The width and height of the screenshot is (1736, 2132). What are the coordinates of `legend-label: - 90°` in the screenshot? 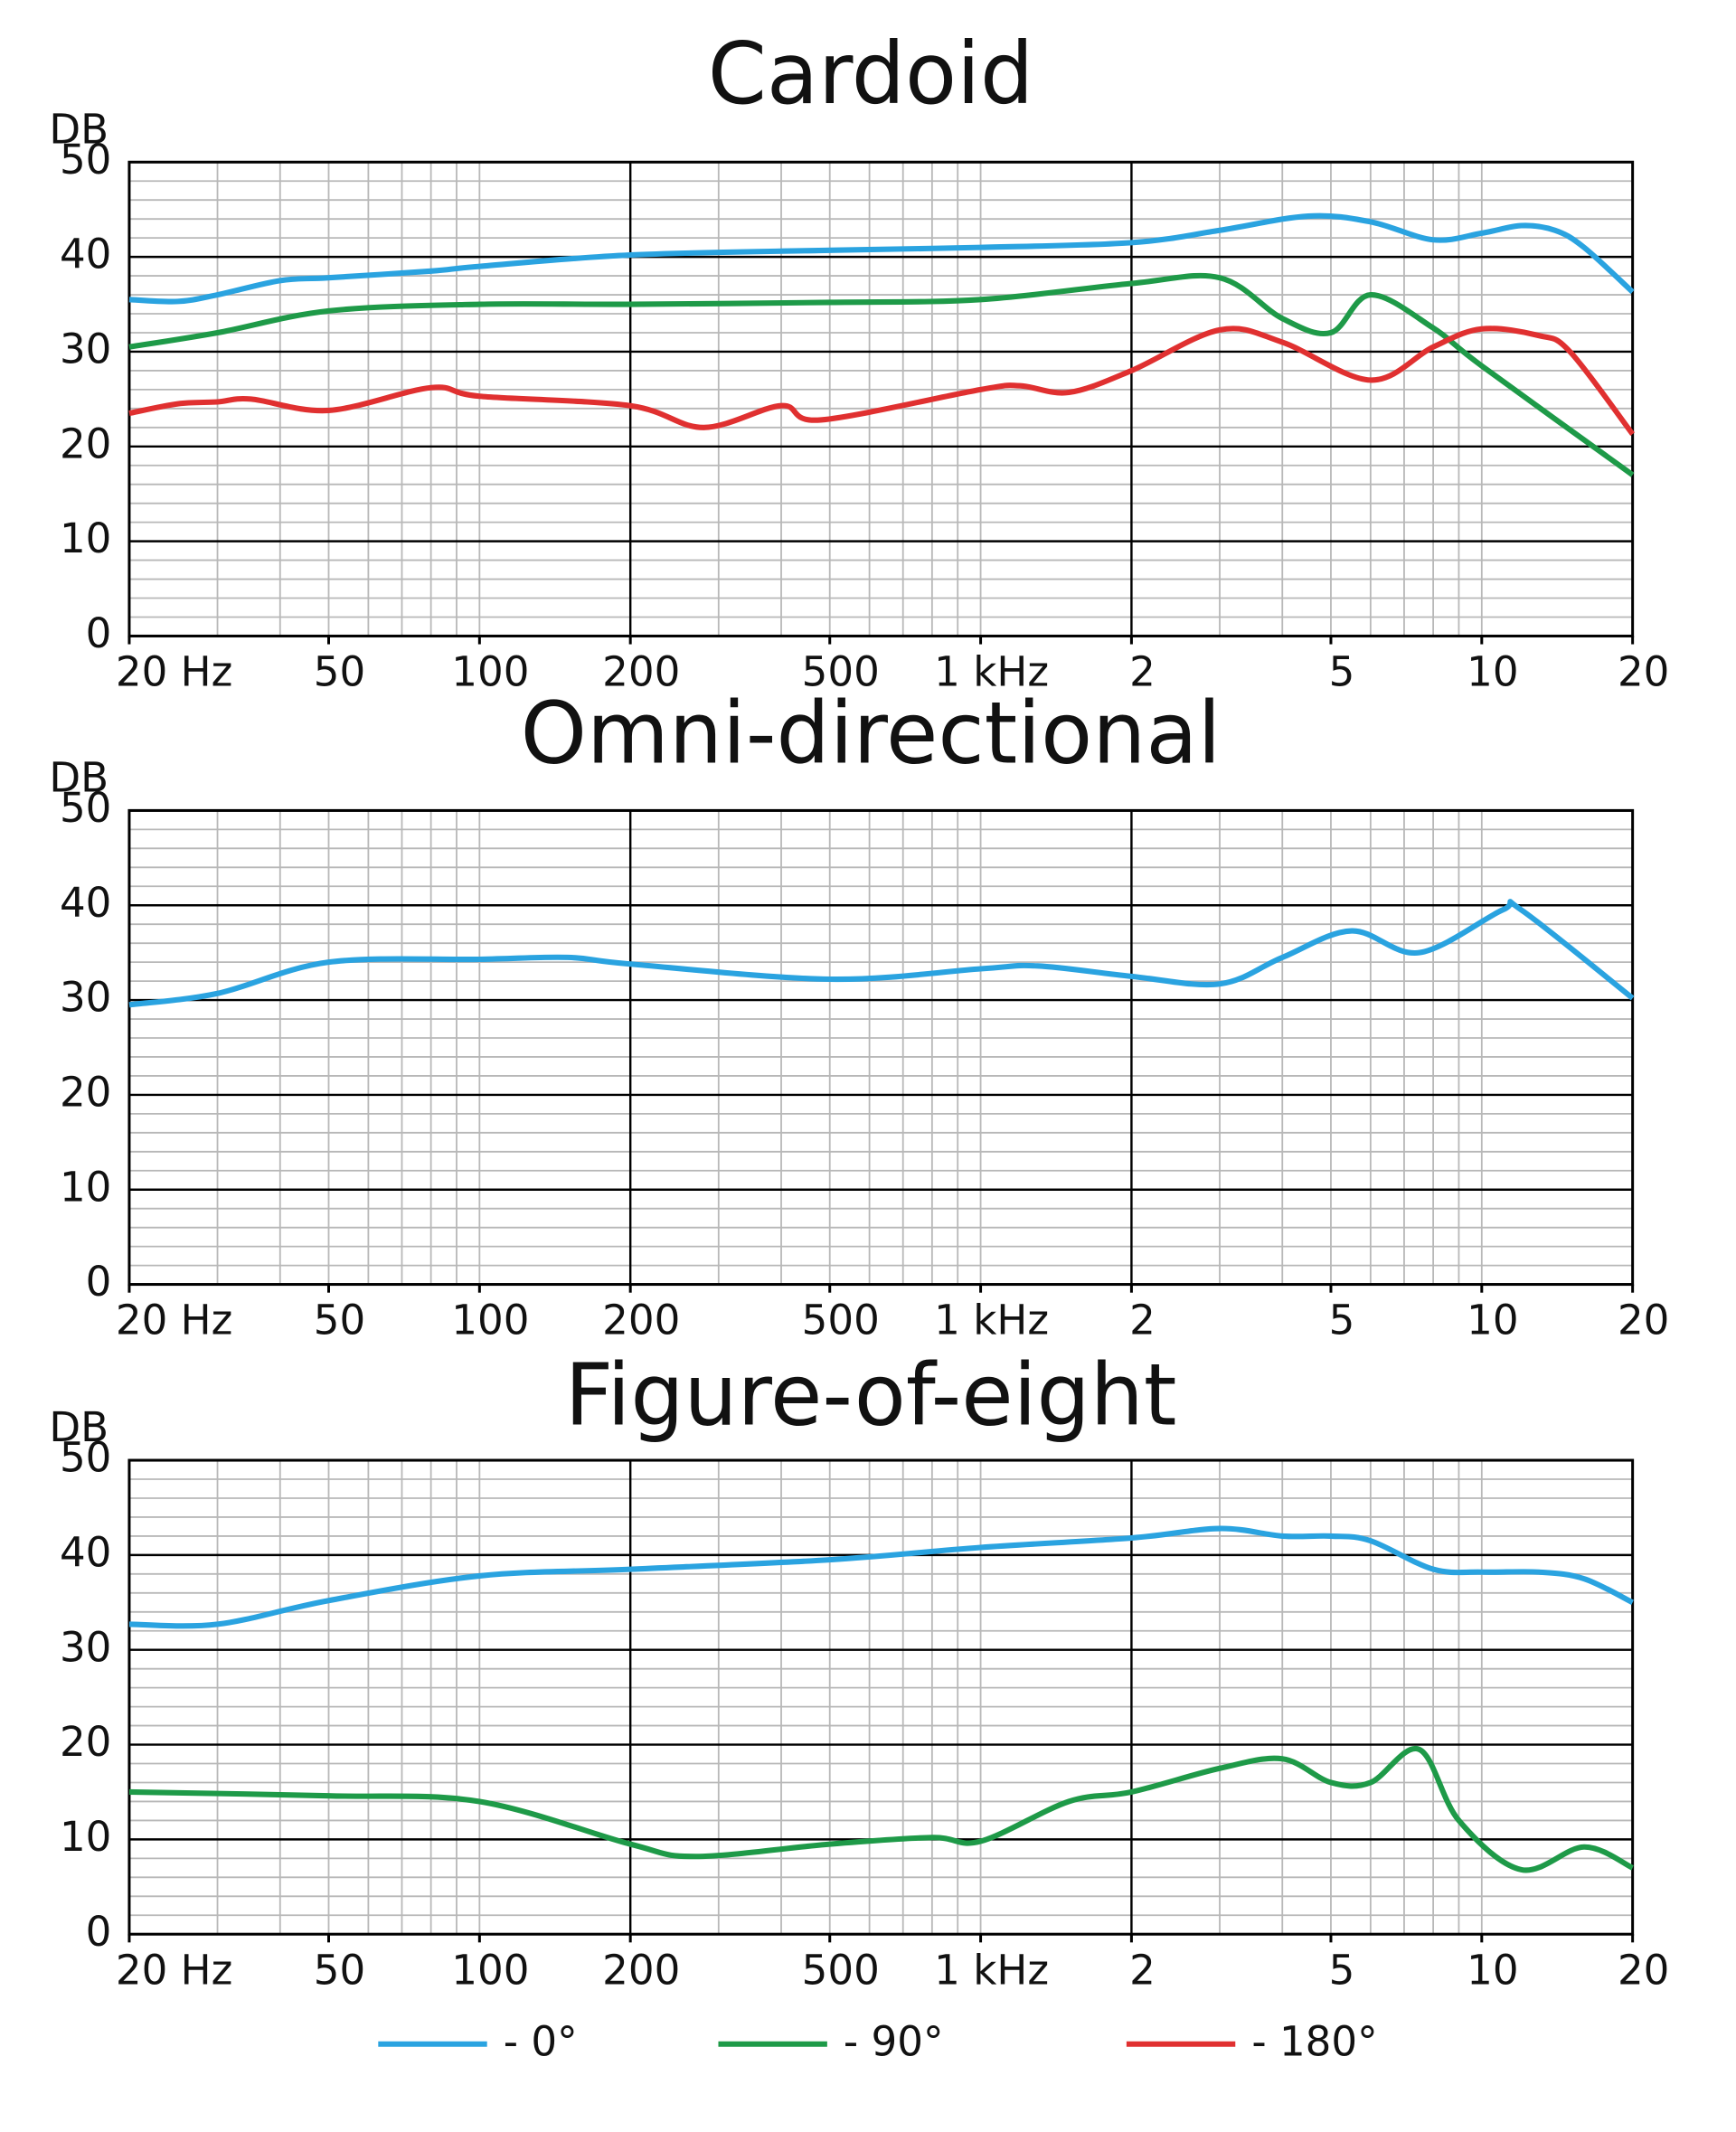 It's located at (894, 2041).